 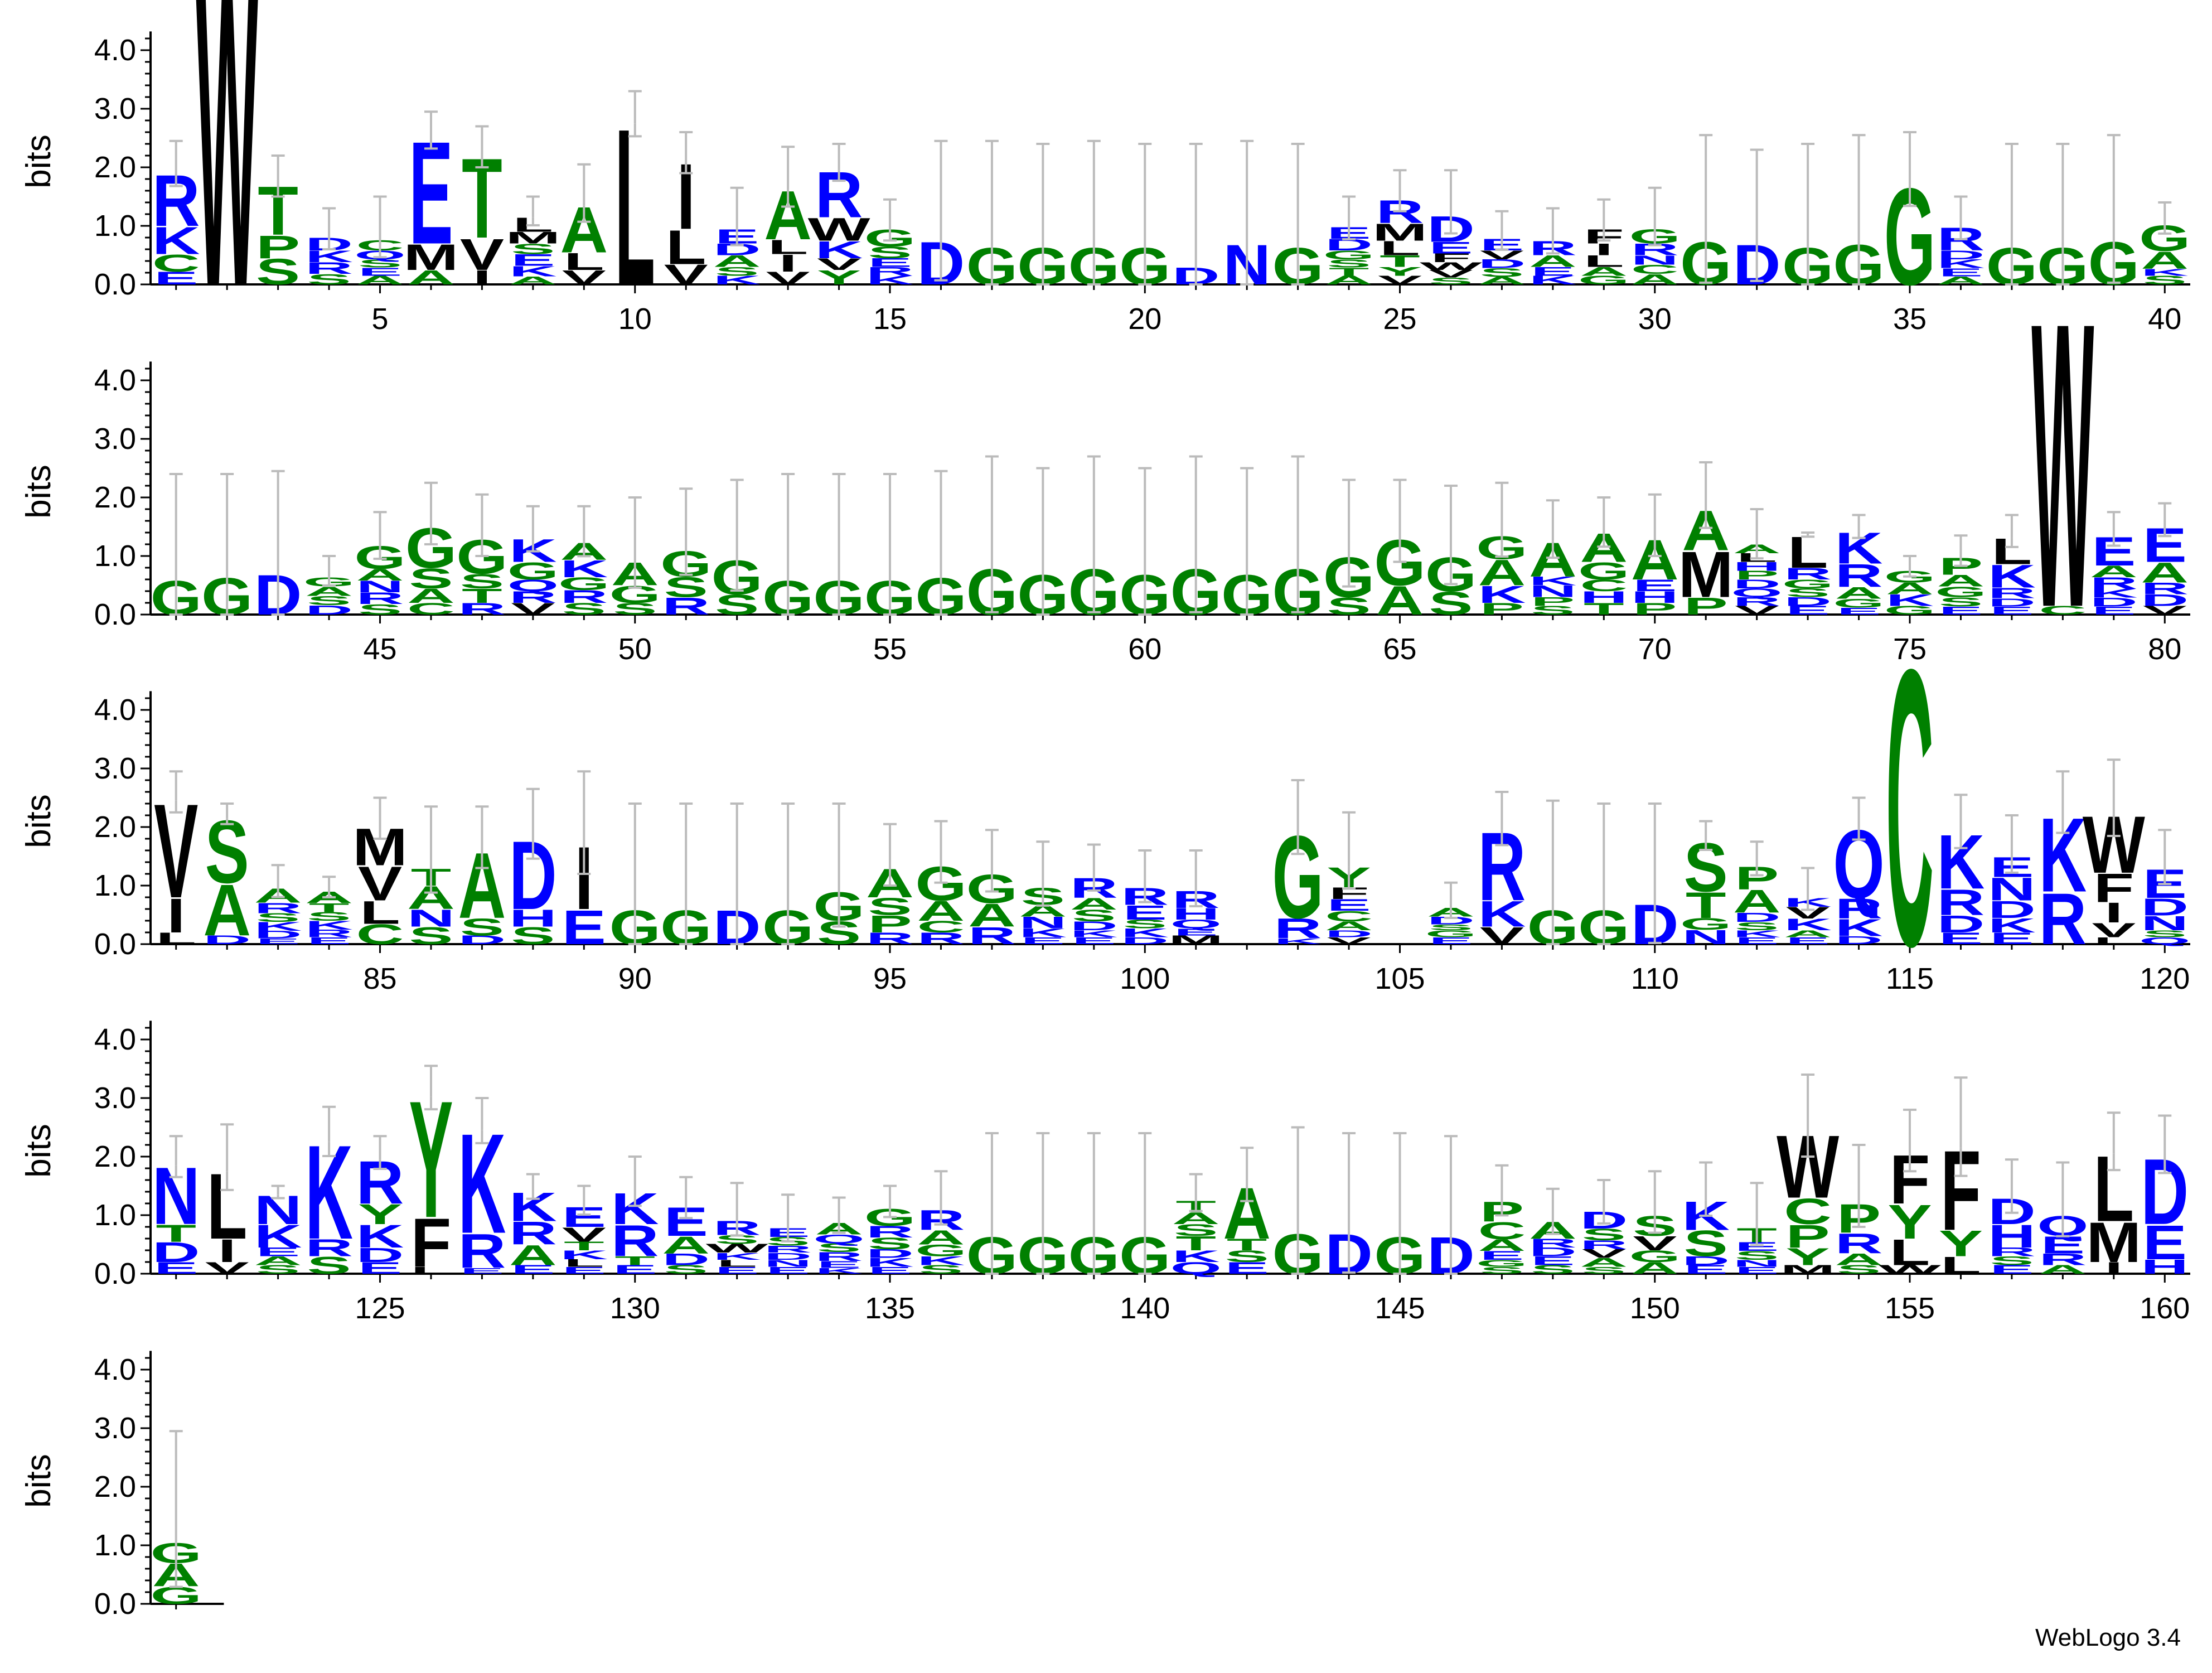 What do you see at coordinates (1603, 878) in the screenshot?
I see `logo-column-109: G` at bounding box center [1603, 878].